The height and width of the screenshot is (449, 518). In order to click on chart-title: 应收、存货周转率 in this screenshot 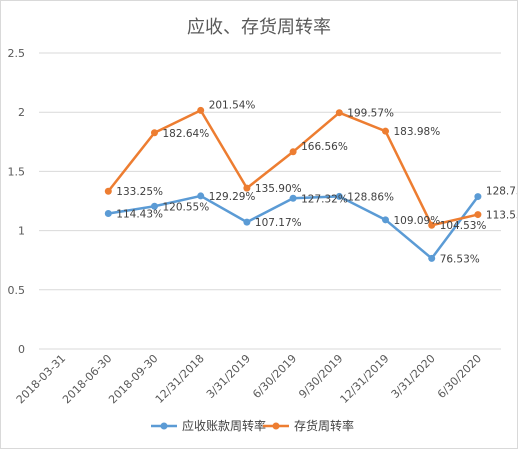, I will do `click(259, 27)`.